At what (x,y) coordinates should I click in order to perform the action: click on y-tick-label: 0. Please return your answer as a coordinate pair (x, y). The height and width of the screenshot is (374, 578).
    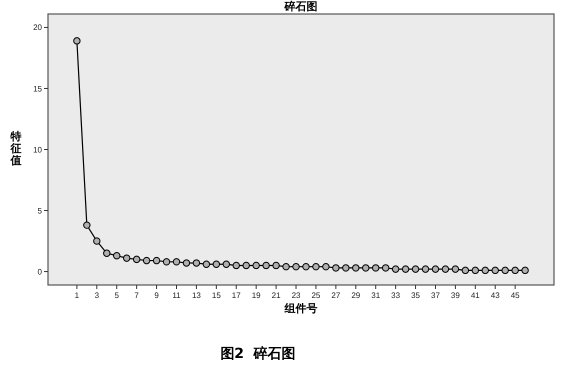
    Looking at the image, I should click on (40, 271).